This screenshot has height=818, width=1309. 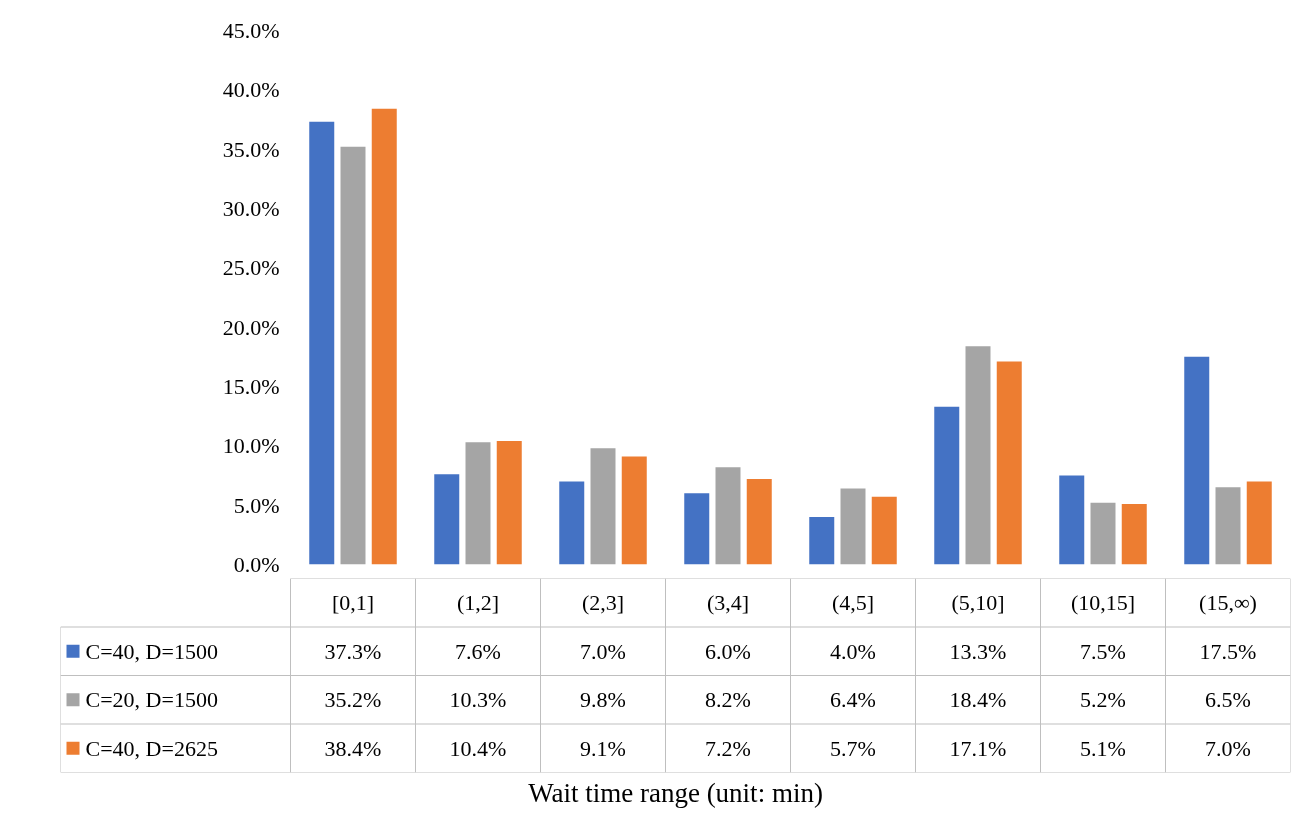 I want to click on y-tick-label: 0.0%, so click(x=256, y=564).